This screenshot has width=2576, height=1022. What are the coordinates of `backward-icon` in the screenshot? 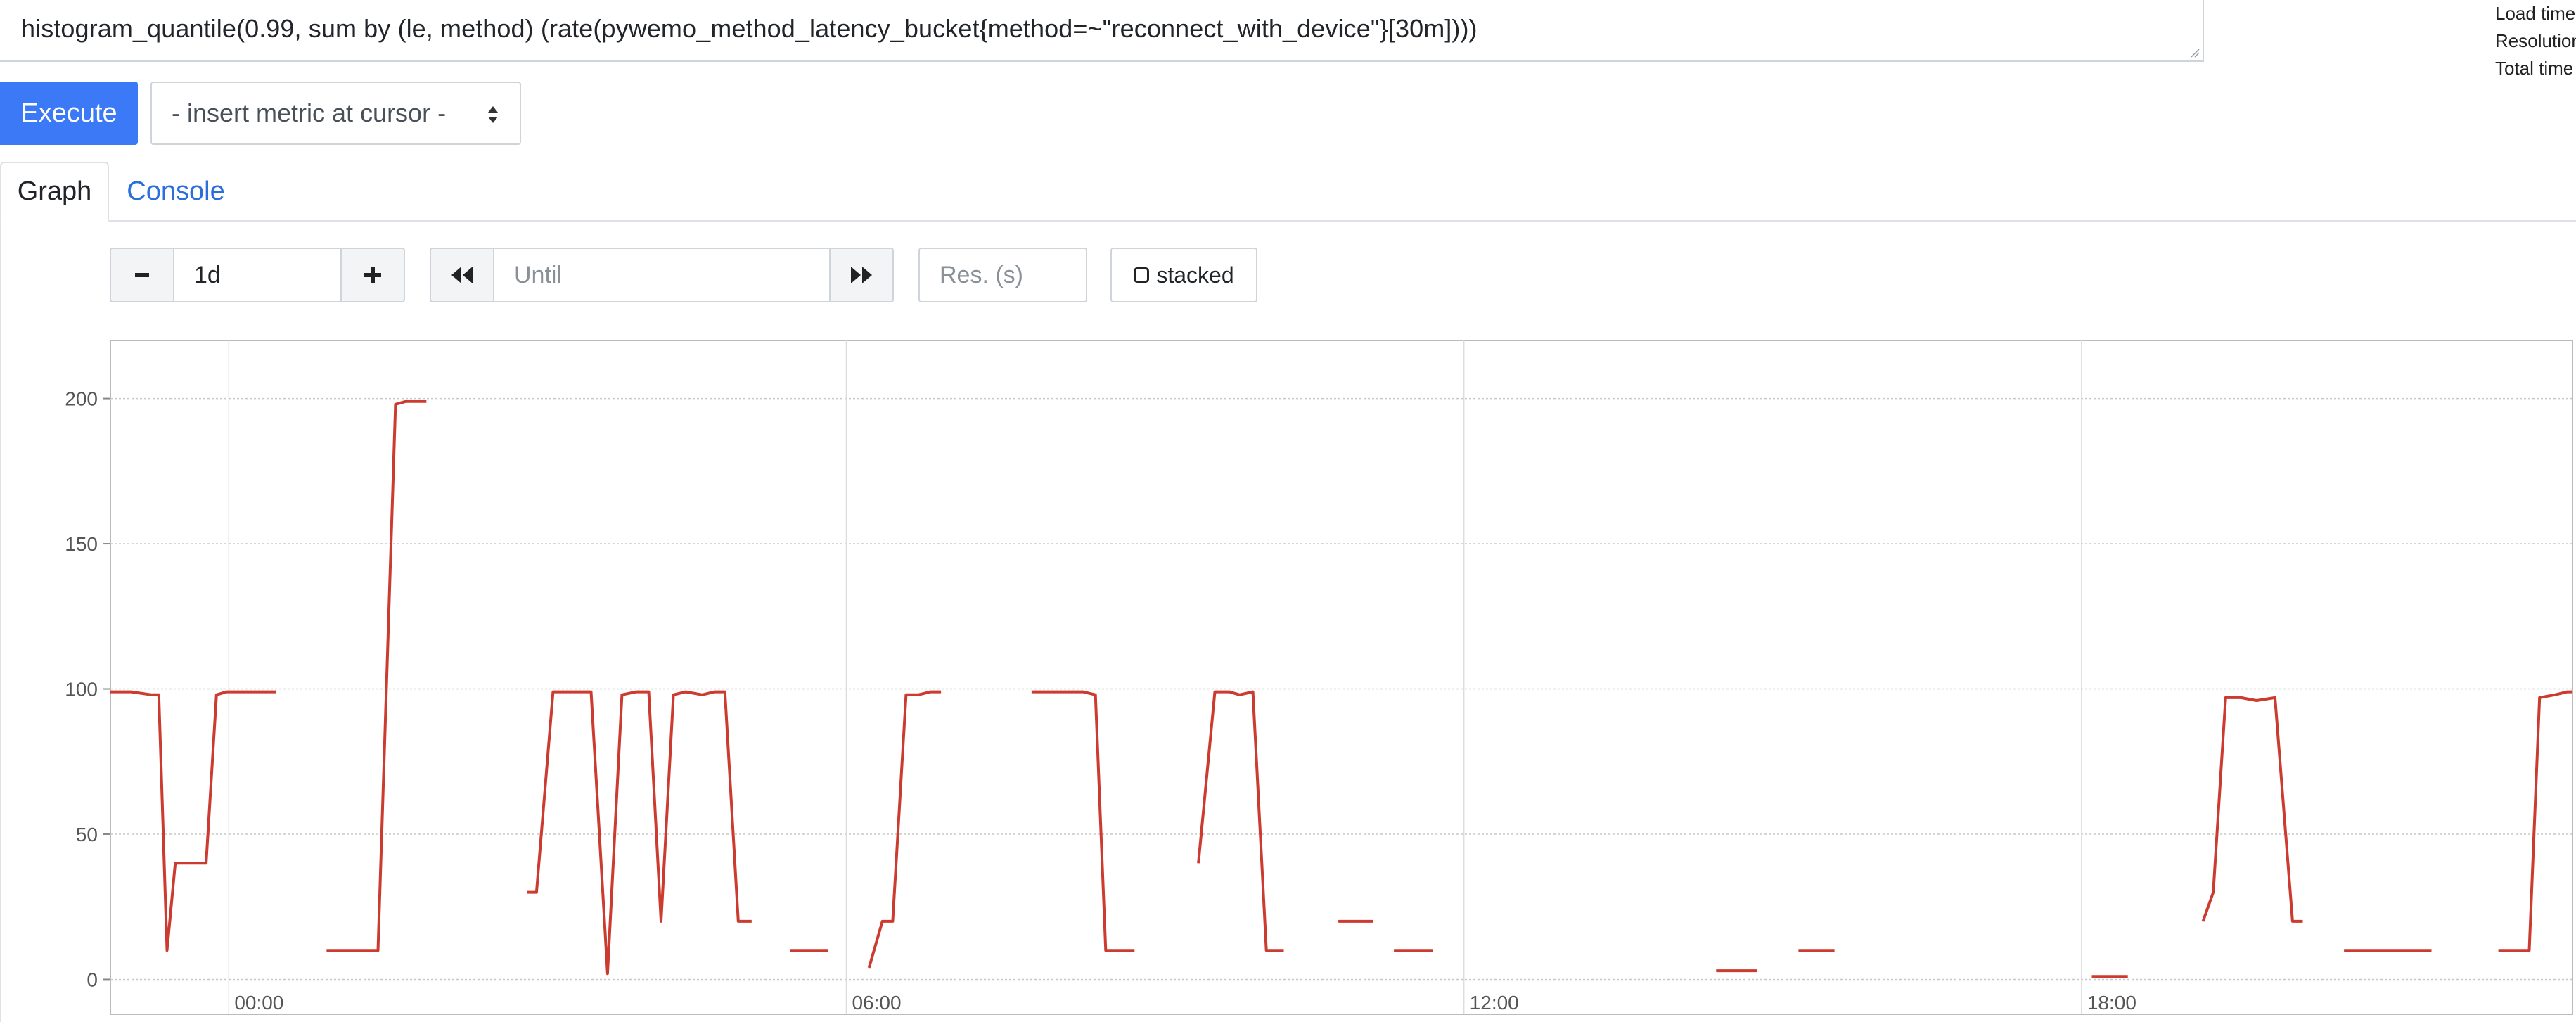 It's located at (462, 275).